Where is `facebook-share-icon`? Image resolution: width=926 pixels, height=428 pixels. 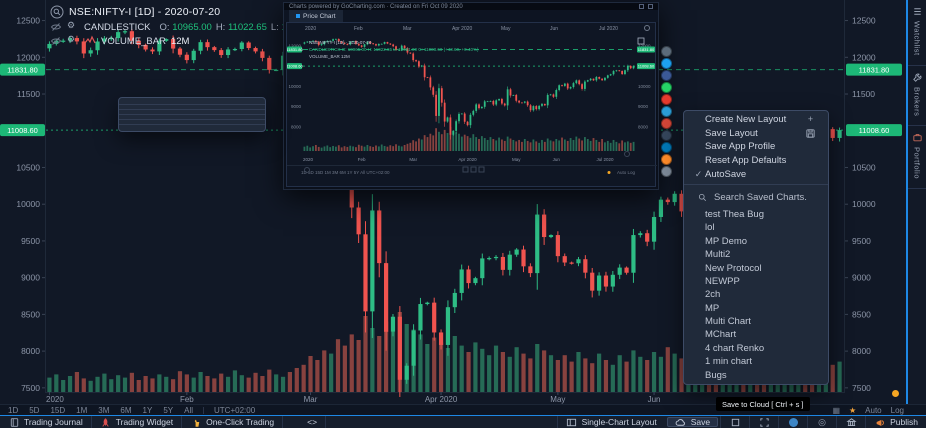 facebook-share-icon is located at coordinates (666, 75).